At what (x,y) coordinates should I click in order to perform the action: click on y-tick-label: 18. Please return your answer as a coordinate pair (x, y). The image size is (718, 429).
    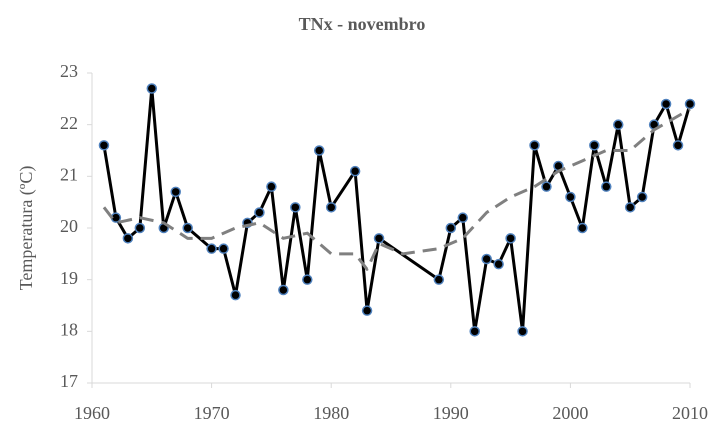
    Looking at the image, I should click on (69, 329).